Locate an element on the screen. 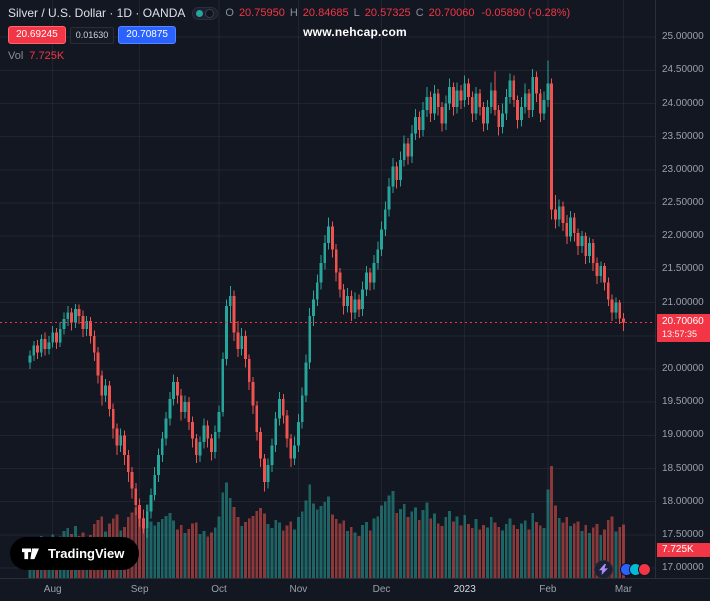  volume-value: 7.725K is located at coordinates (47, 56).